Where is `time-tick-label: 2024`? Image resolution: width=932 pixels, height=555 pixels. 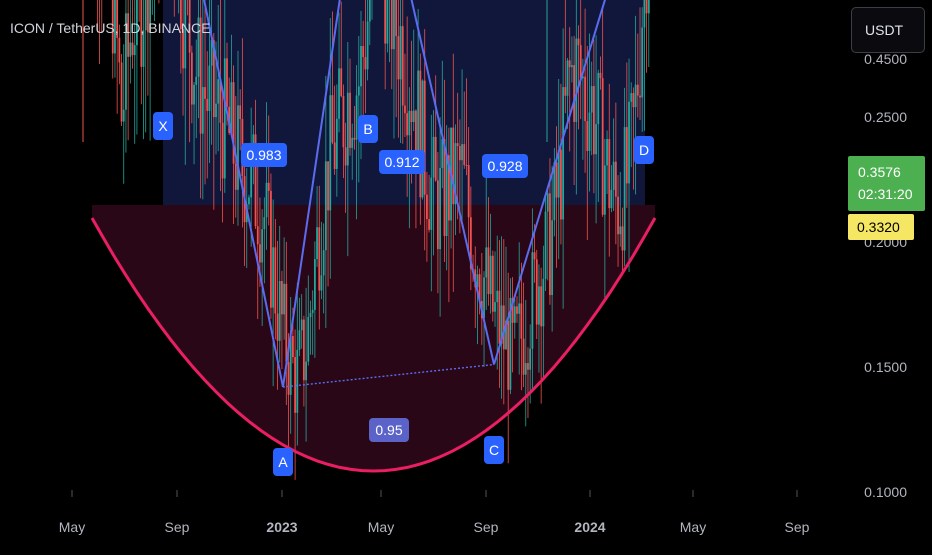 time-tick-label: 2024 is located at coordinates (589, 527).